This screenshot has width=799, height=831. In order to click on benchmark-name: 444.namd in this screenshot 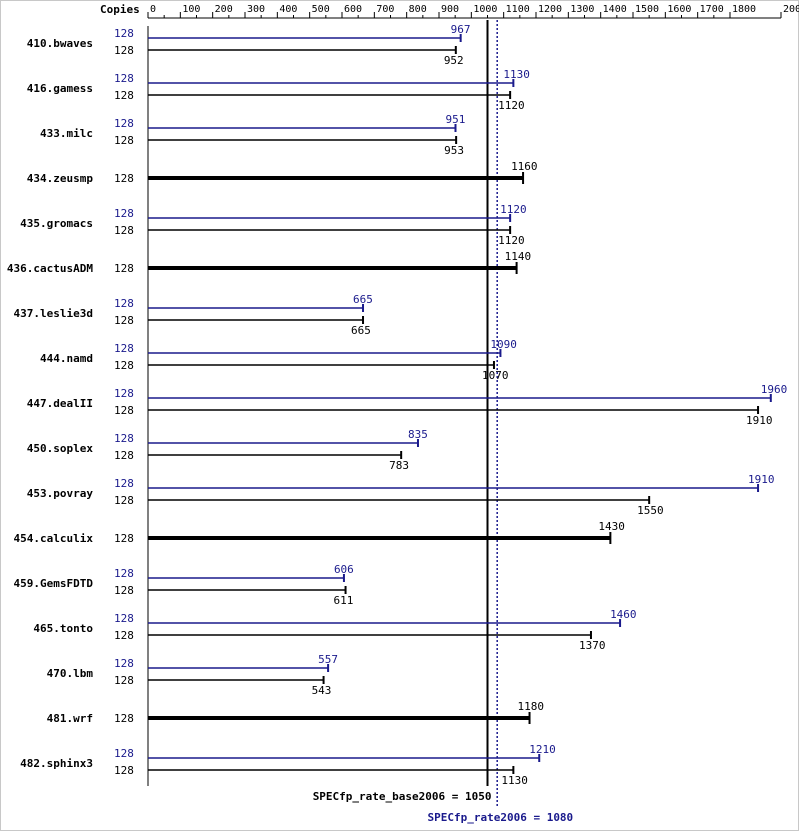, I will do `click(66, 358)`.